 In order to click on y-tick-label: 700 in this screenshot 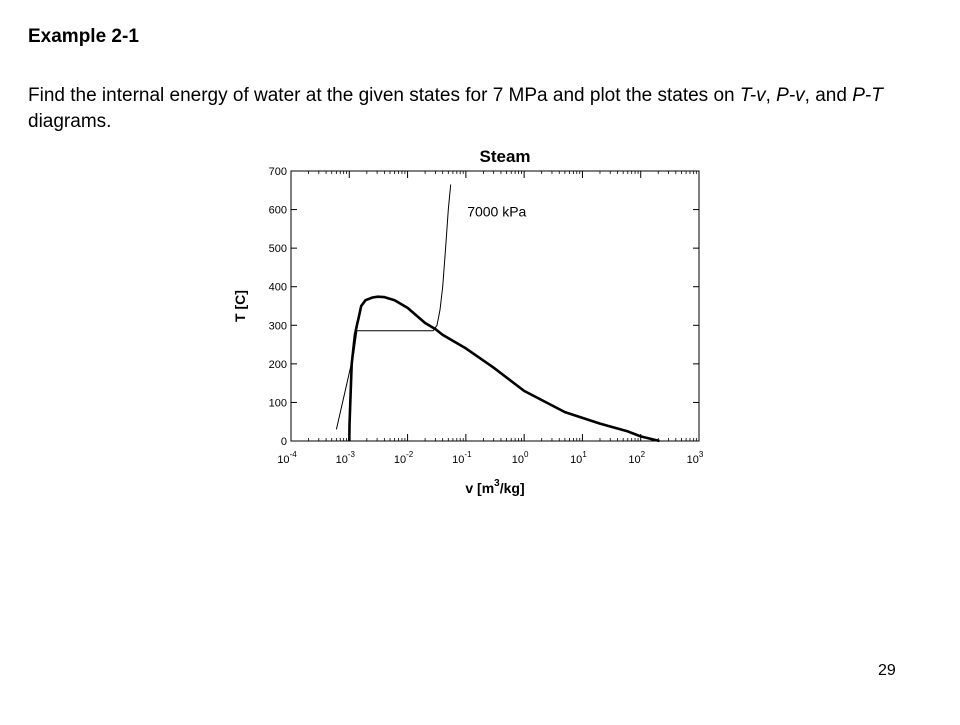, I will do `click(278, 172)`.